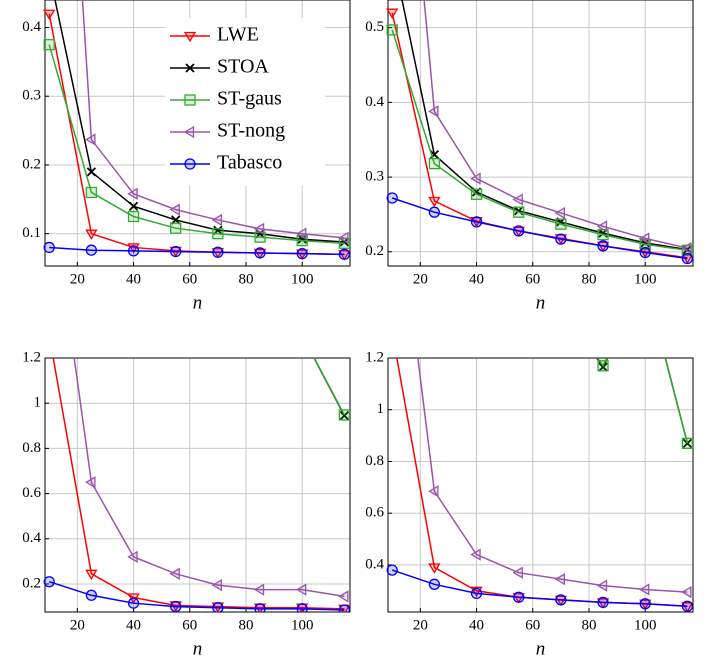 Image resolution: width=710 pixels, height=666 pixels. Describe the element at coordinates (381, 409) in the screenshot. I see `y-tick-label: 1` at that location.